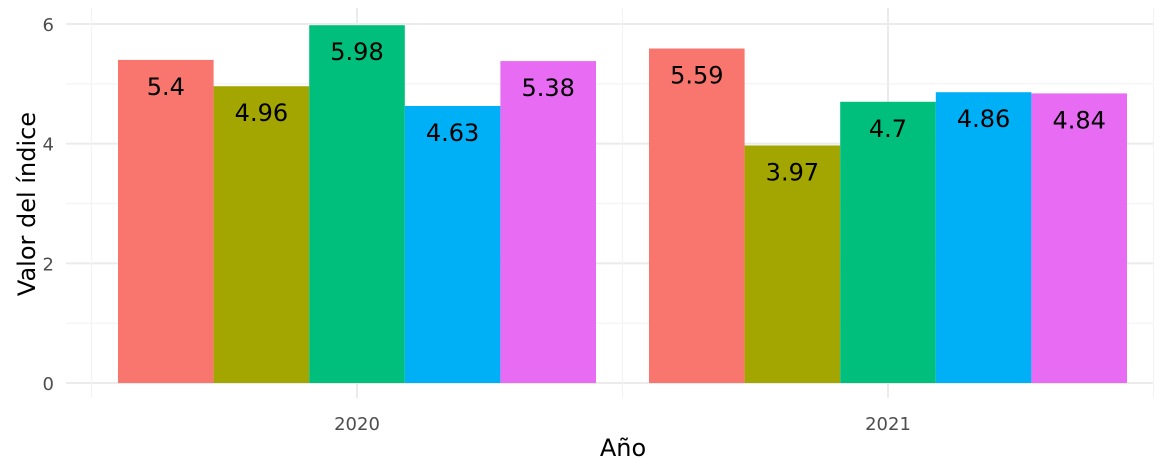 This screenshot has width=1168, height=459. I want to click on bar-value-label: 5.4, so click(166, 87).